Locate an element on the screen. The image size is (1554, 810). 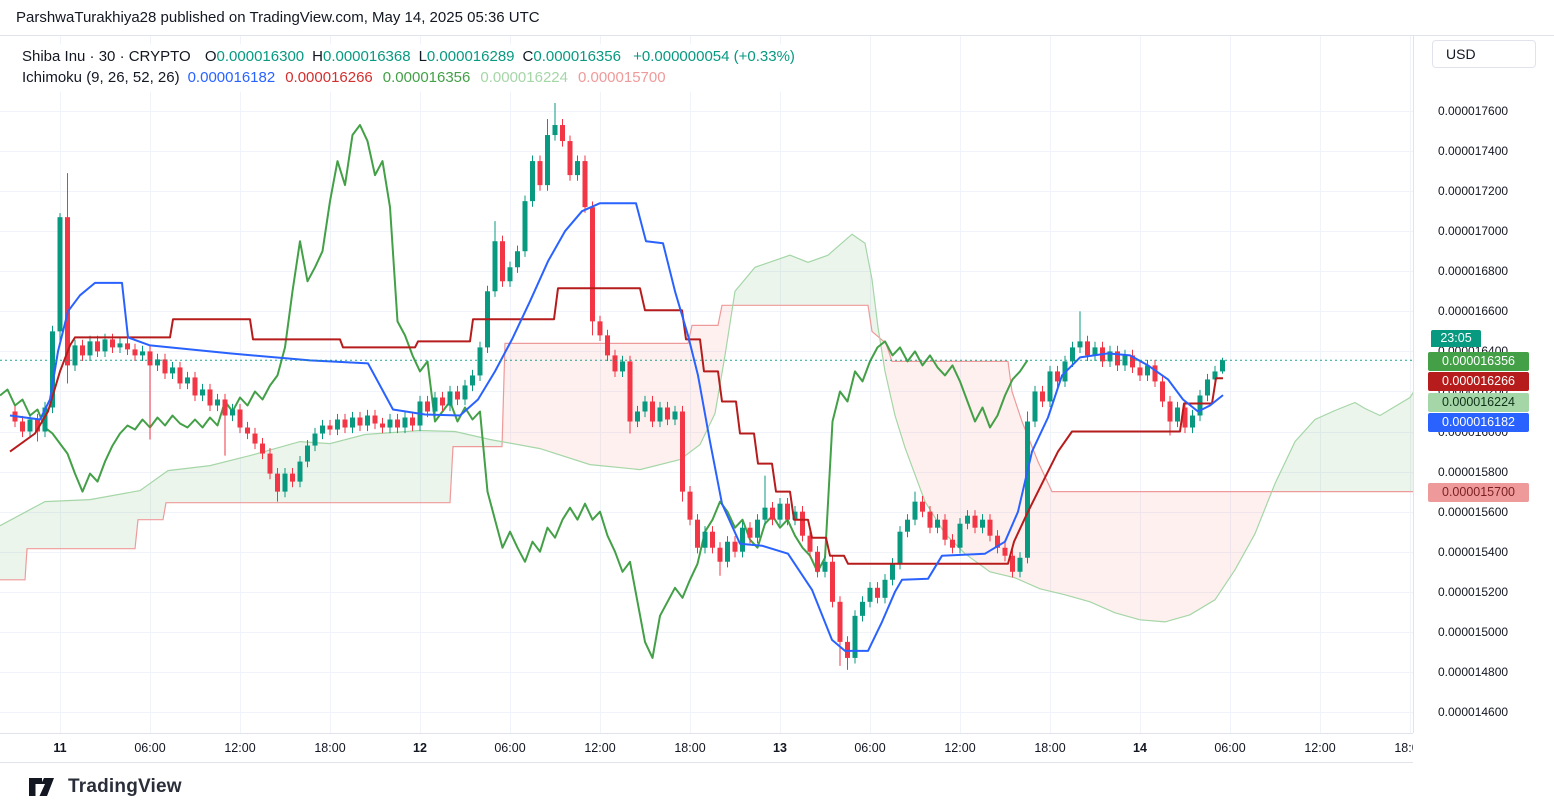
indicator-title: Ichimoku (9, 26, 52, 26) is located at coordinates (101, 77).